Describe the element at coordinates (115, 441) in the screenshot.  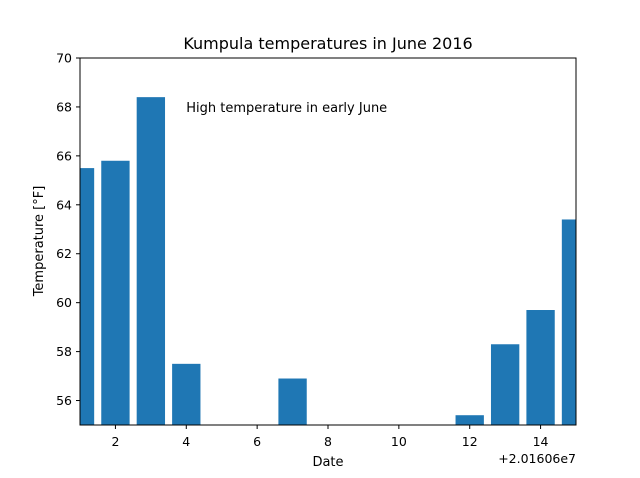
I see `x-tick-label: 2` at that location.